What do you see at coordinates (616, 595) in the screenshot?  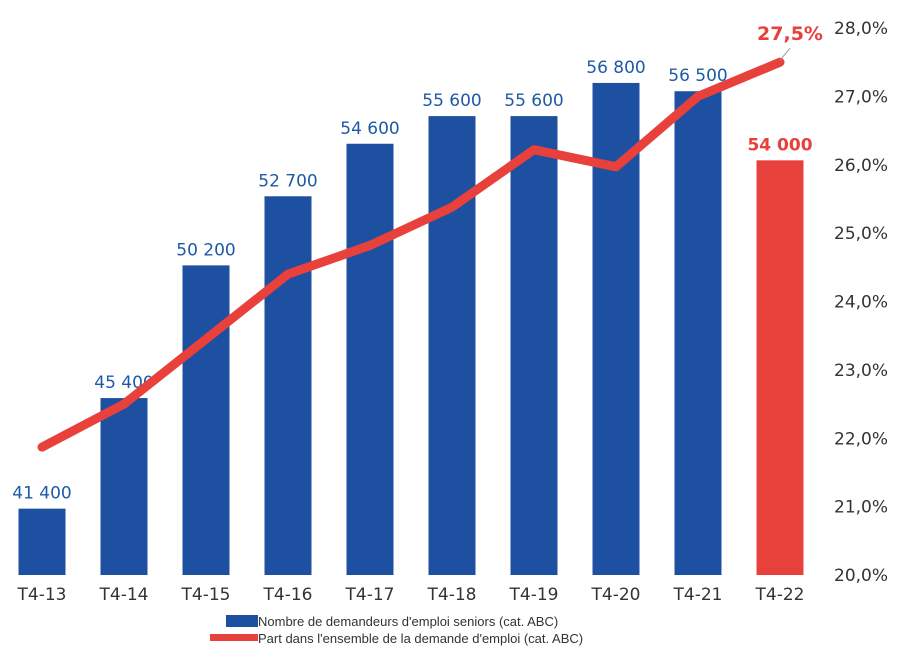 I see `x-tick-label-t4-20: T4-20` at bounding box center [616, 595].